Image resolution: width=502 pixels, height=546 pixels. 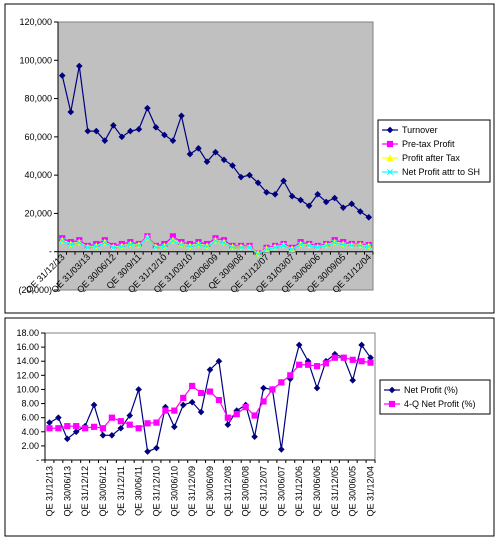 What do you see at coordinates (35, 60) in the screenshot?
I see `y-tick-label: 100,000` at bounding box center [35, 60].